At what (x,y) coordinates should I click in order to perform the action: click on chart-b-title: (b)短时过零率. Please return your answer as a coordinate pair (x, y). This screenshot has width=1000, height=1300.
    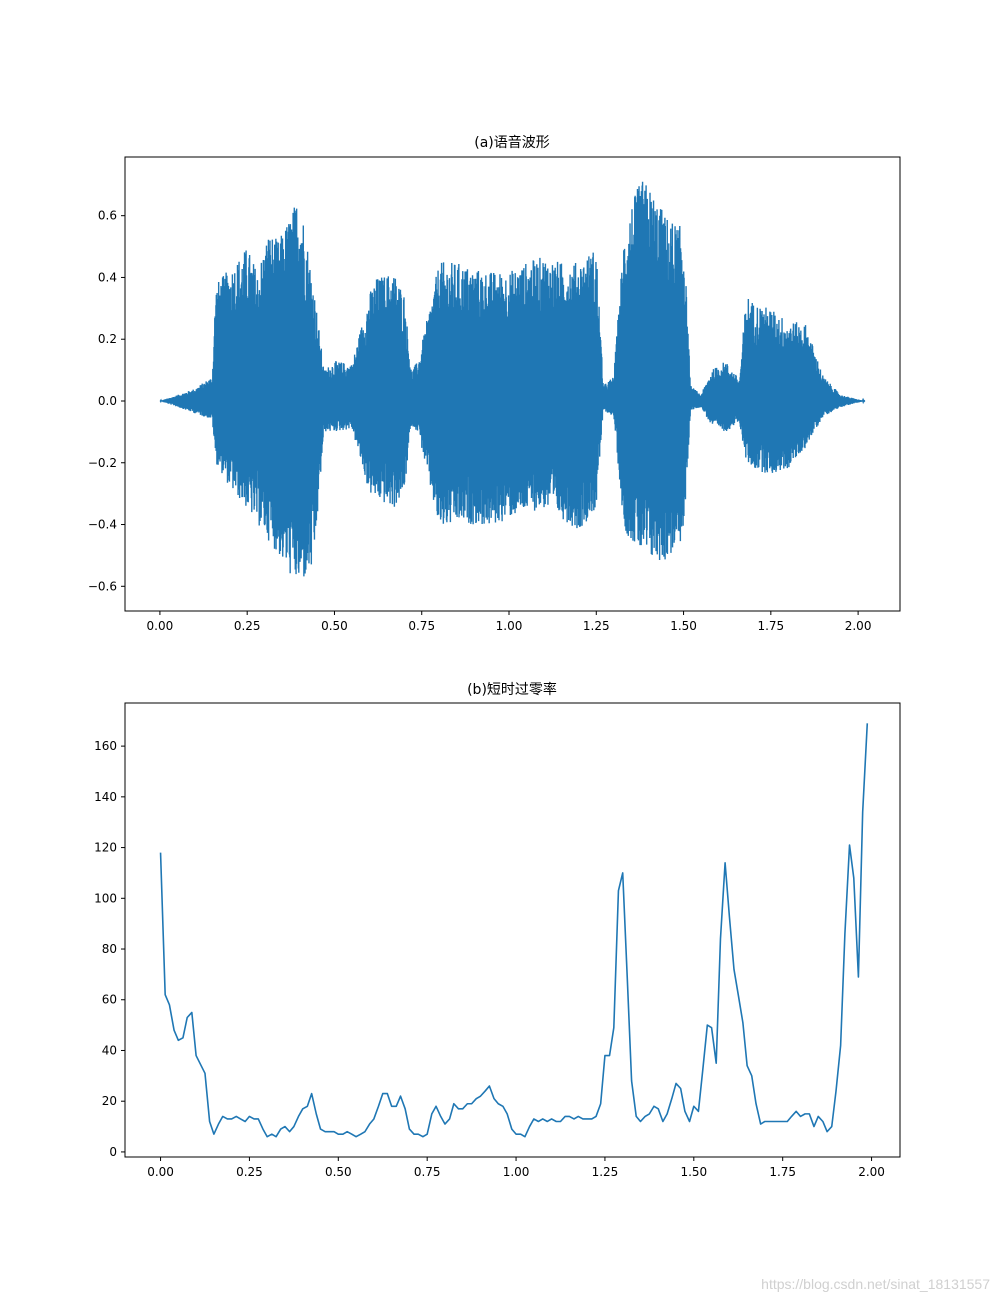
    Looking at the image, I should click on (512, 689).